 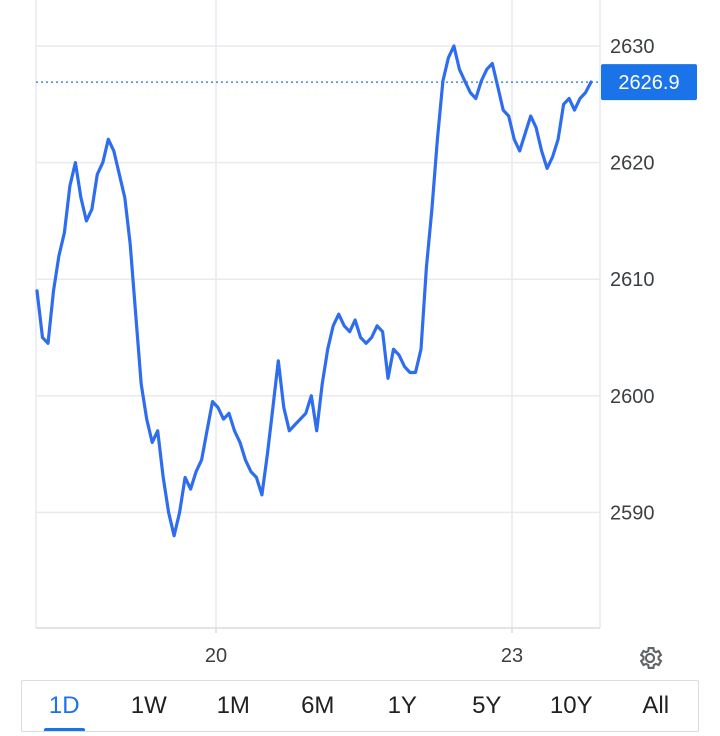 What do you see at coordinates (512, 656) in the screenshot?
I see `x-tick-label-23: 23` at bounding box center [512, 656].